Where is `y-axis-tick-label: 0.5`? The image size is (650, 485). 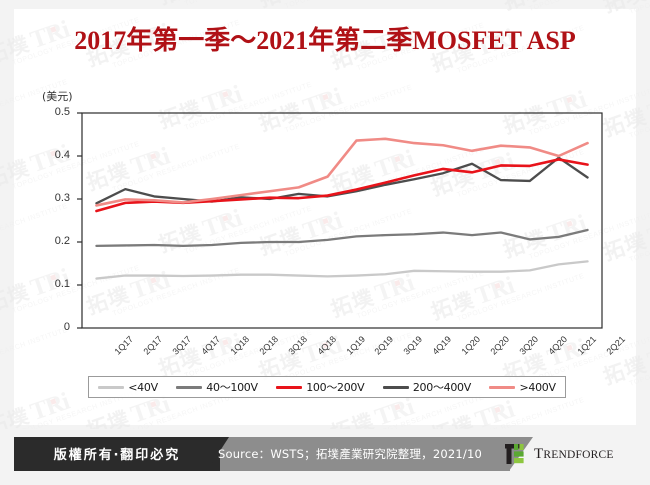 y-axis-tick-label: 0.5 is located at coordinates (62, 112).